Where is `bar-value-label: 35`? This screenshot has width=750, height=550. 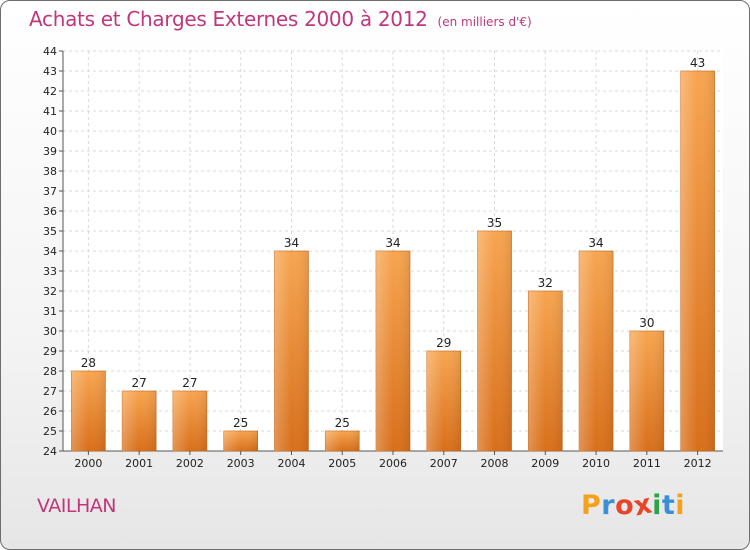 bar-value-label: 35 is located at coordinates (494, 223).